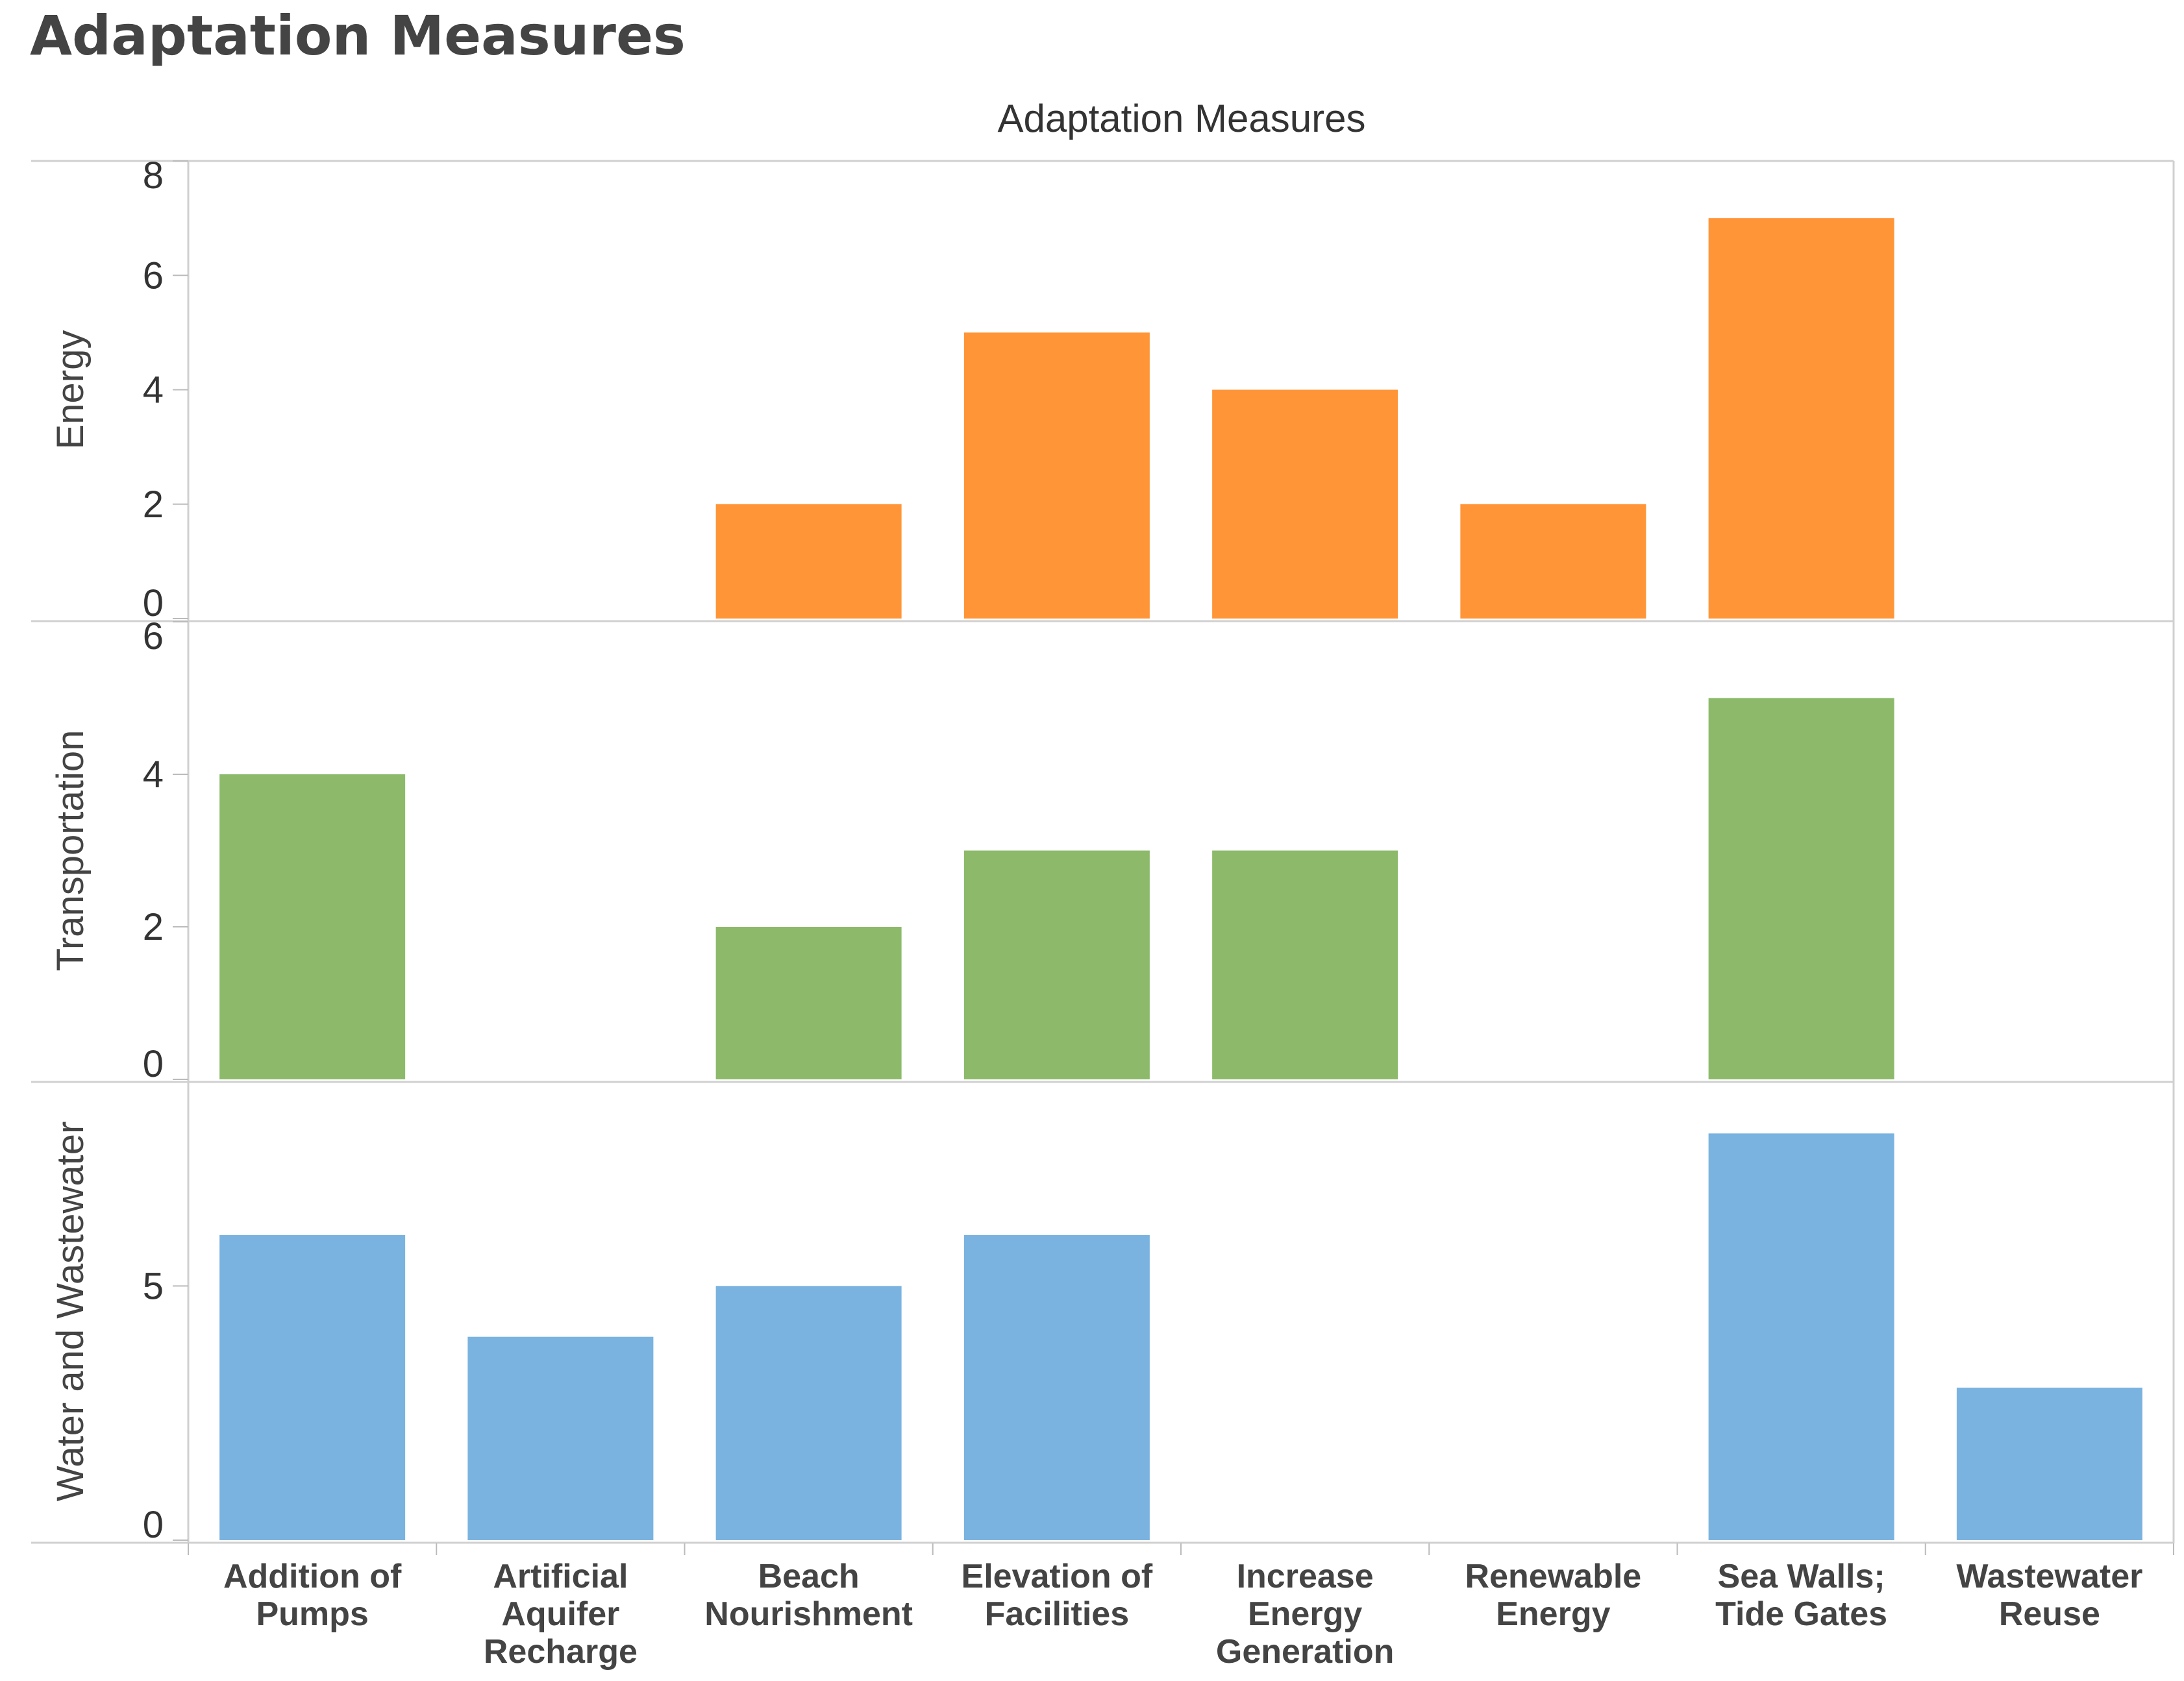 The height and width of the screenshot is (1681, 2184). I want to click on x-tick-label: Addition of Pumps, so click(312, 1595).